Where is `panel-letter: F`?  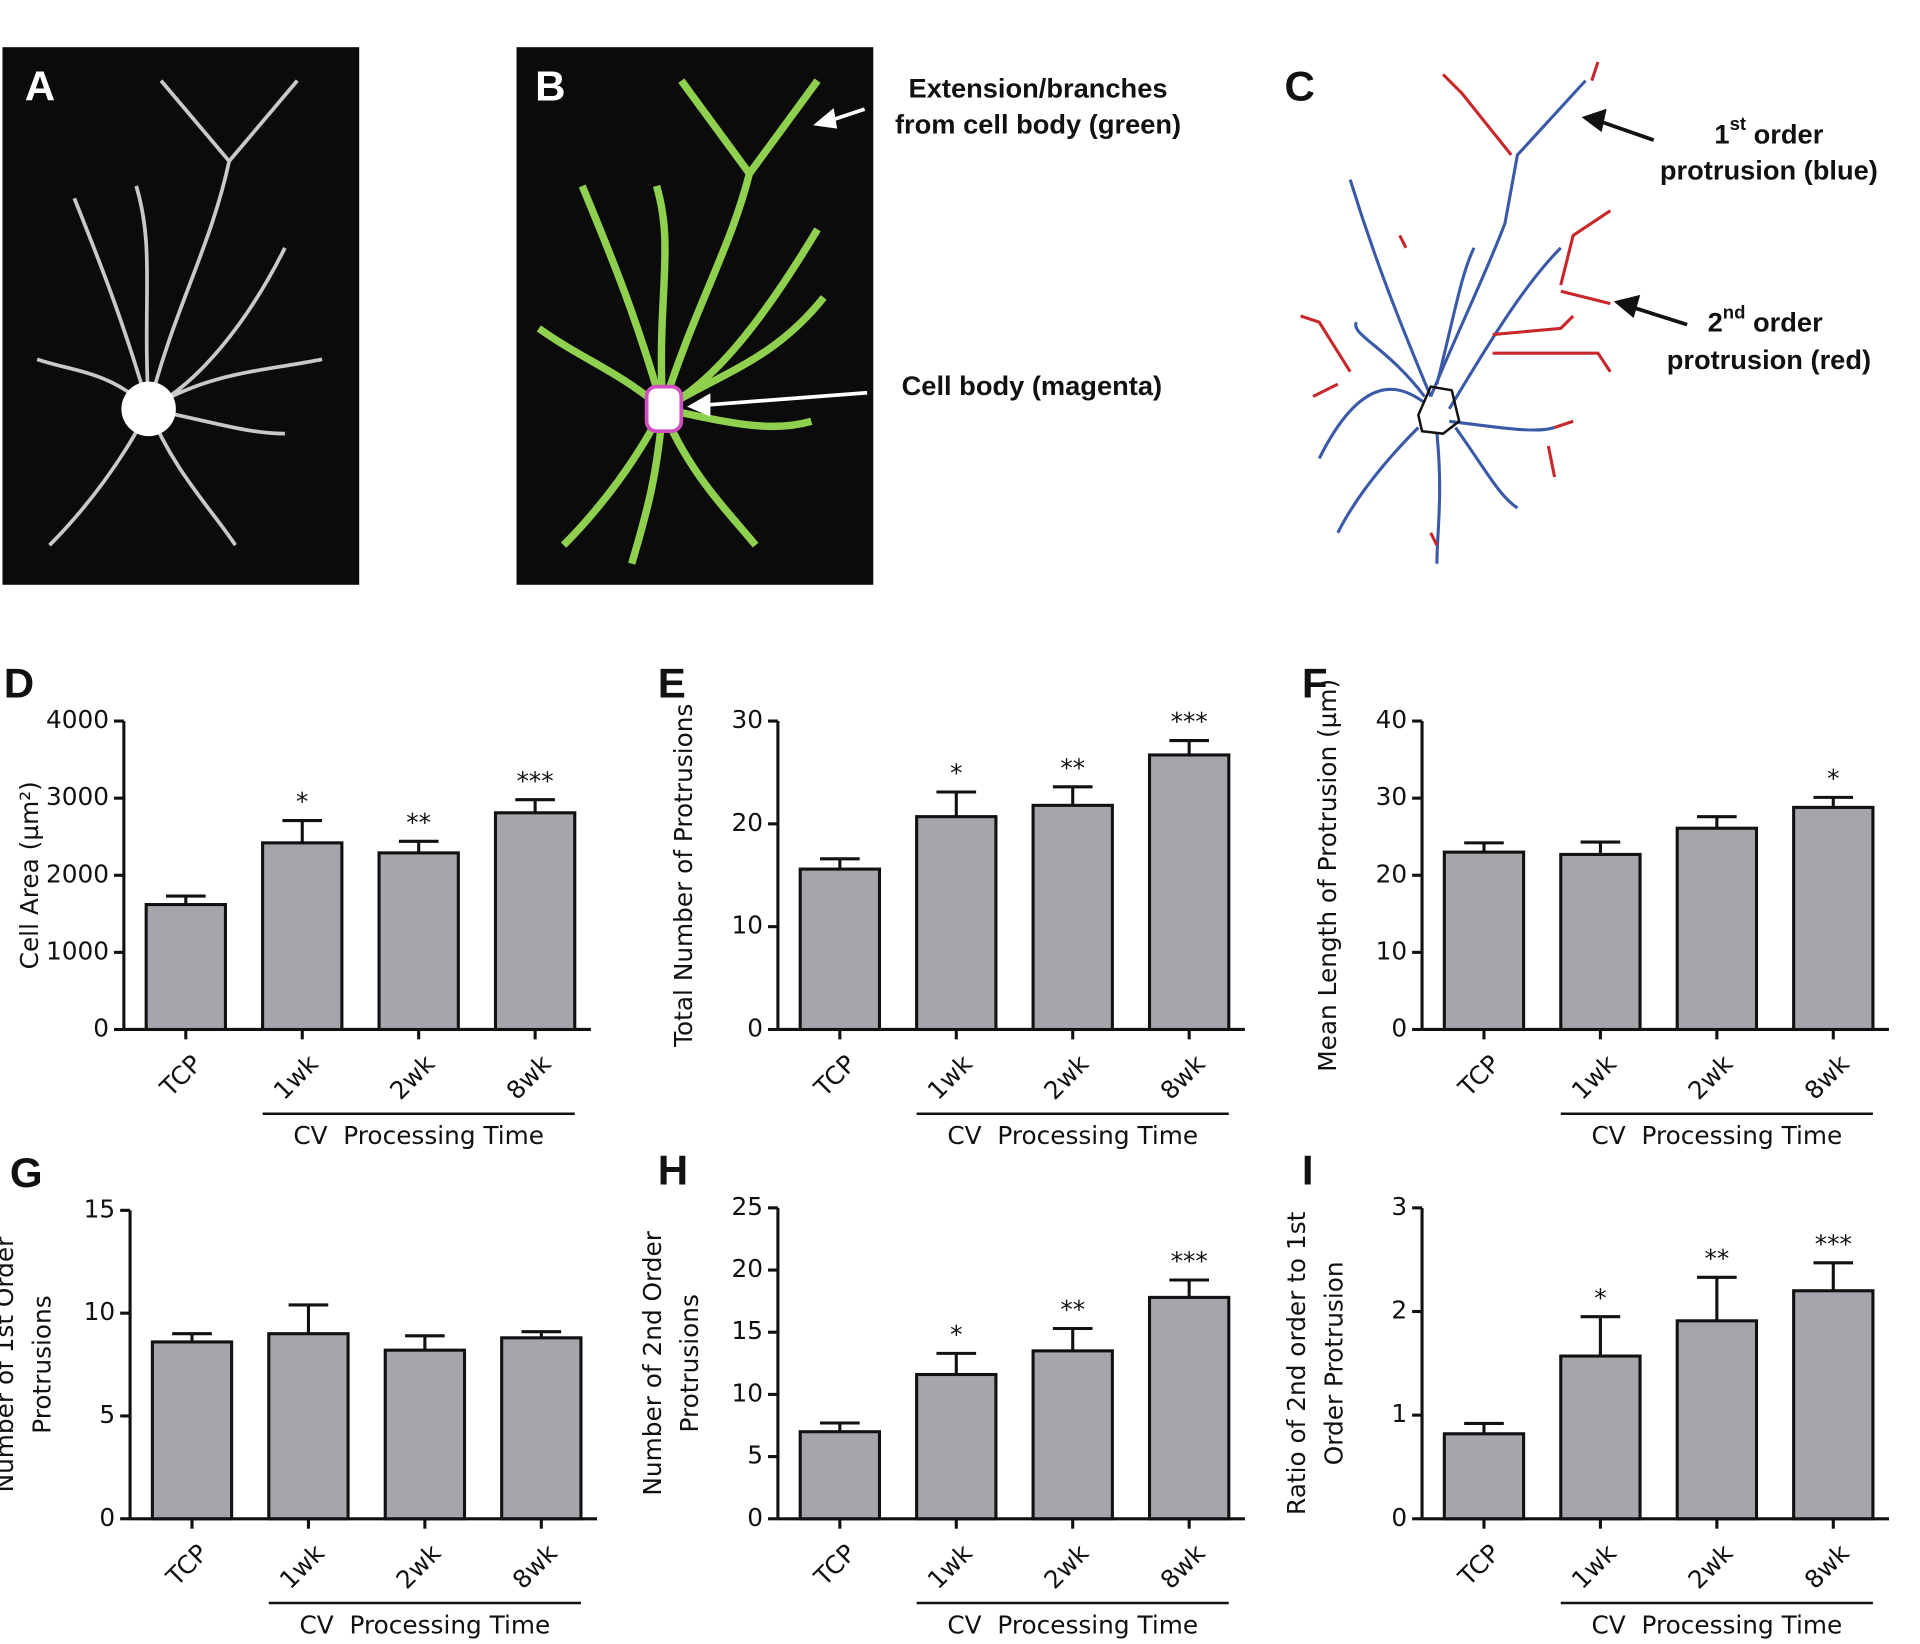
panel-letter: F is located at coordinates (1315, 682).